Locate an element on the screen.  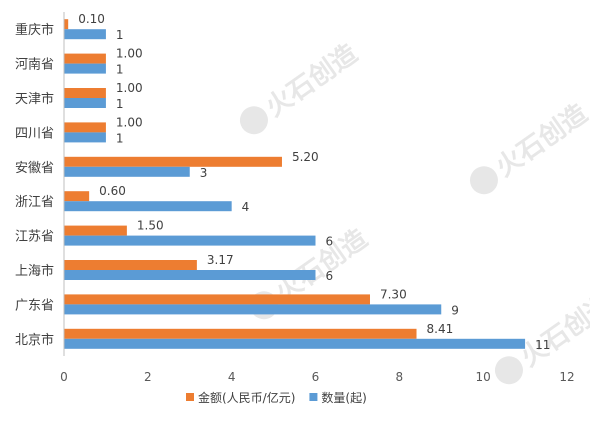
data-label-count: 9 is located at coordinates (455, 310).